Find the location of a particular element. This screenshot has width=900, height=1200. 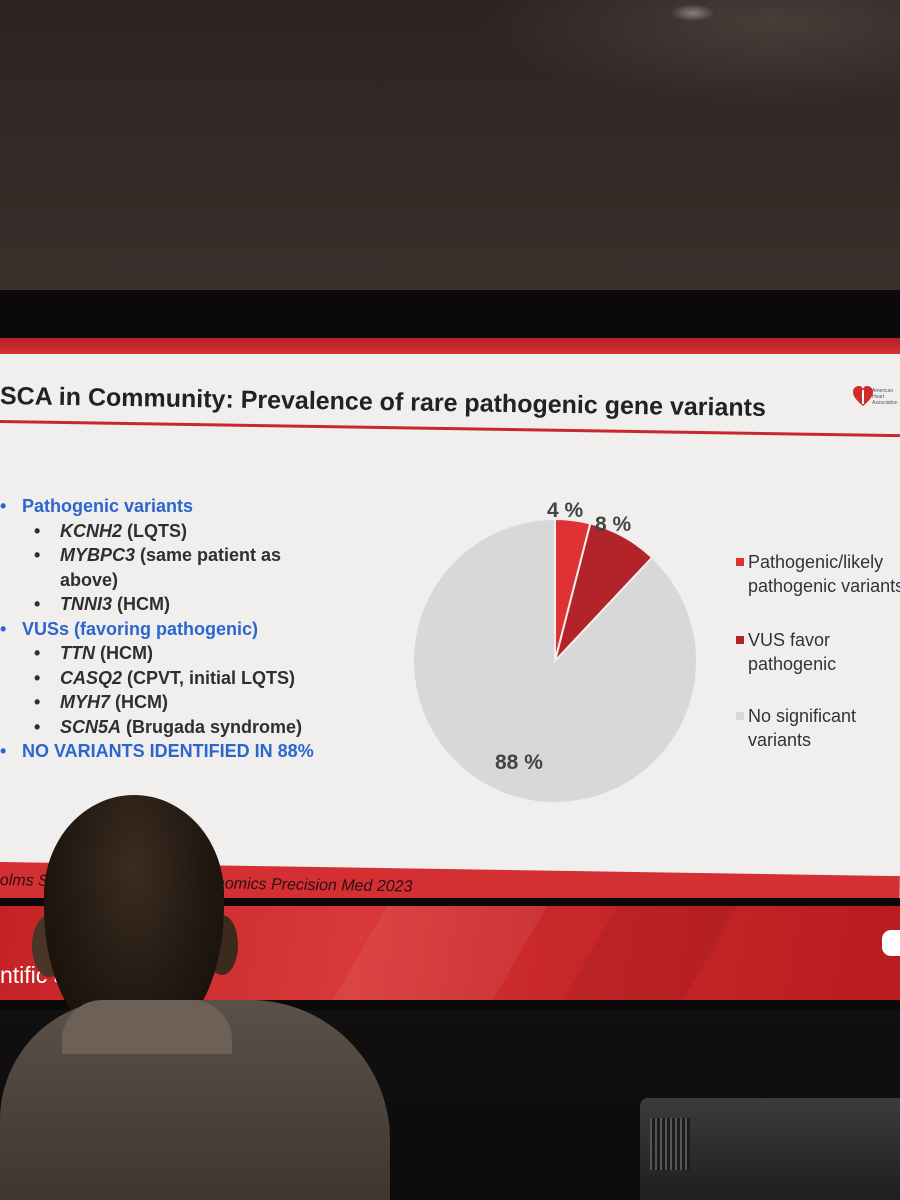

bullet-text: (LQTS) is located at coordinates (155, 530).